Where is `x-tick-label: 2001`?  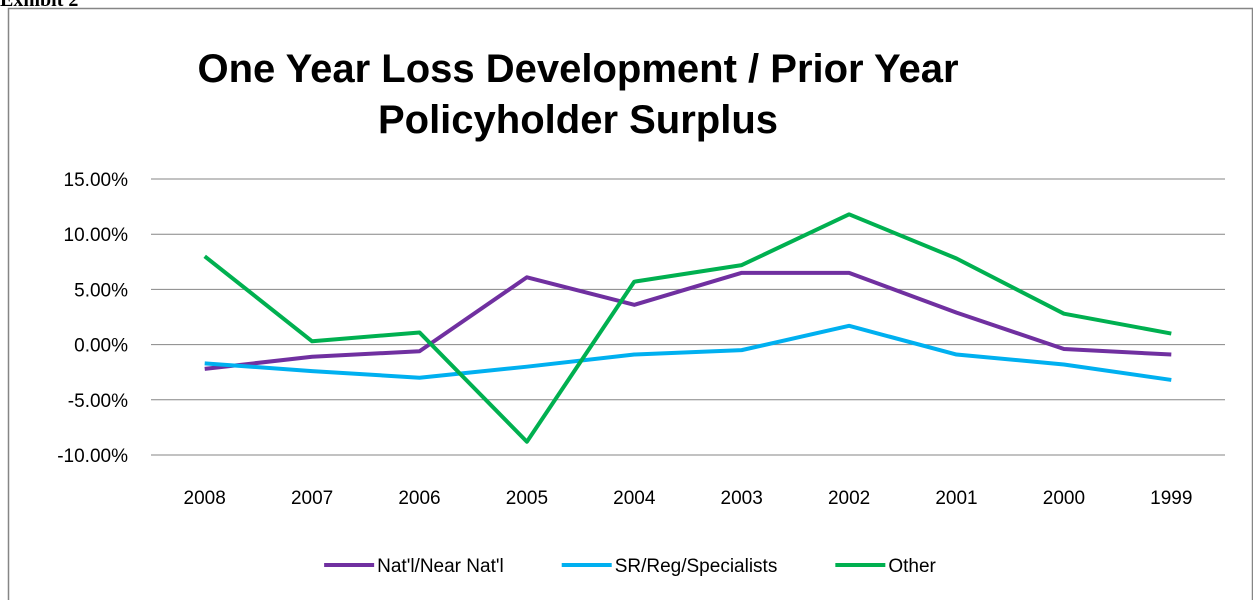
x-tick-label: 2001 is located at coordinates (956, 498).